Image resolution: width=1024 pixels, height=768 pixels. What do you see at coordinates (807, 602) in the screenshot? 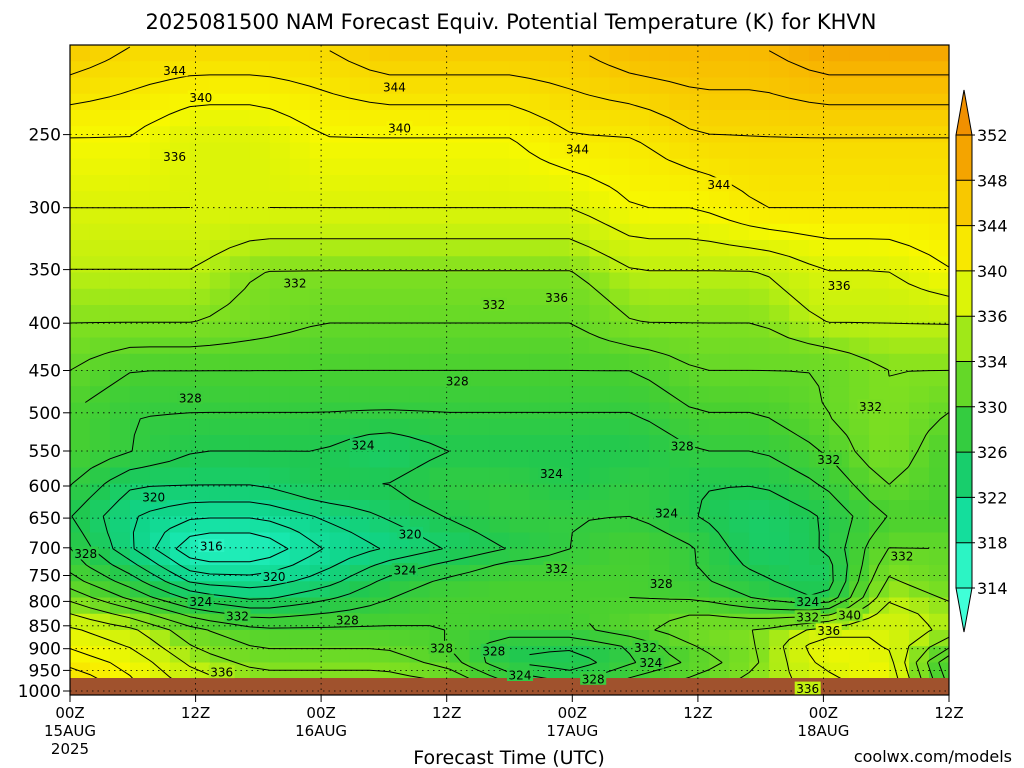
I see `contour-label: 324` at bounding box center [807, 602].